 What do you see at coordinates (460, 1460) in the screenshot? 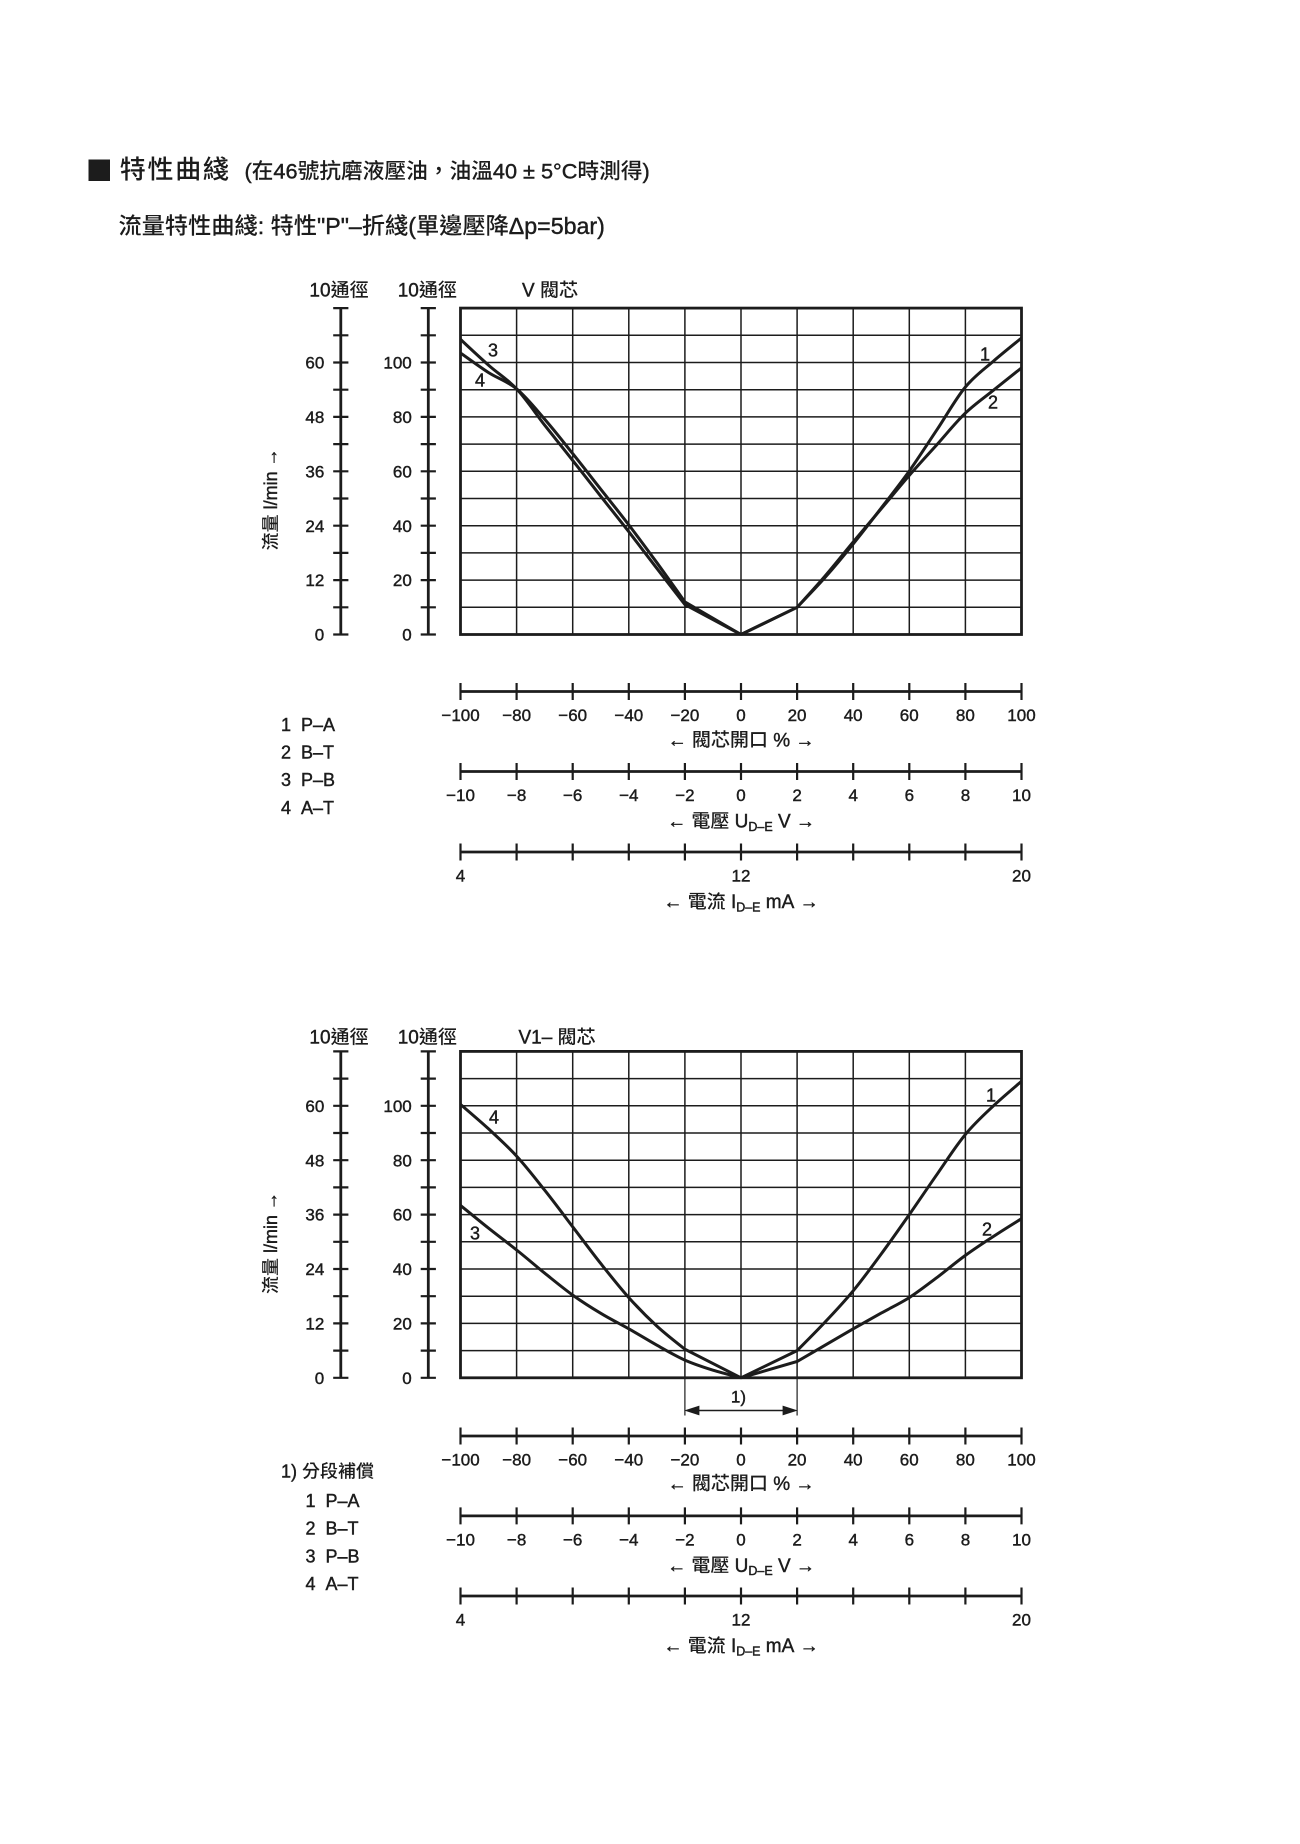
I see `svg-text: −100` at bounding box center [460, 1460].